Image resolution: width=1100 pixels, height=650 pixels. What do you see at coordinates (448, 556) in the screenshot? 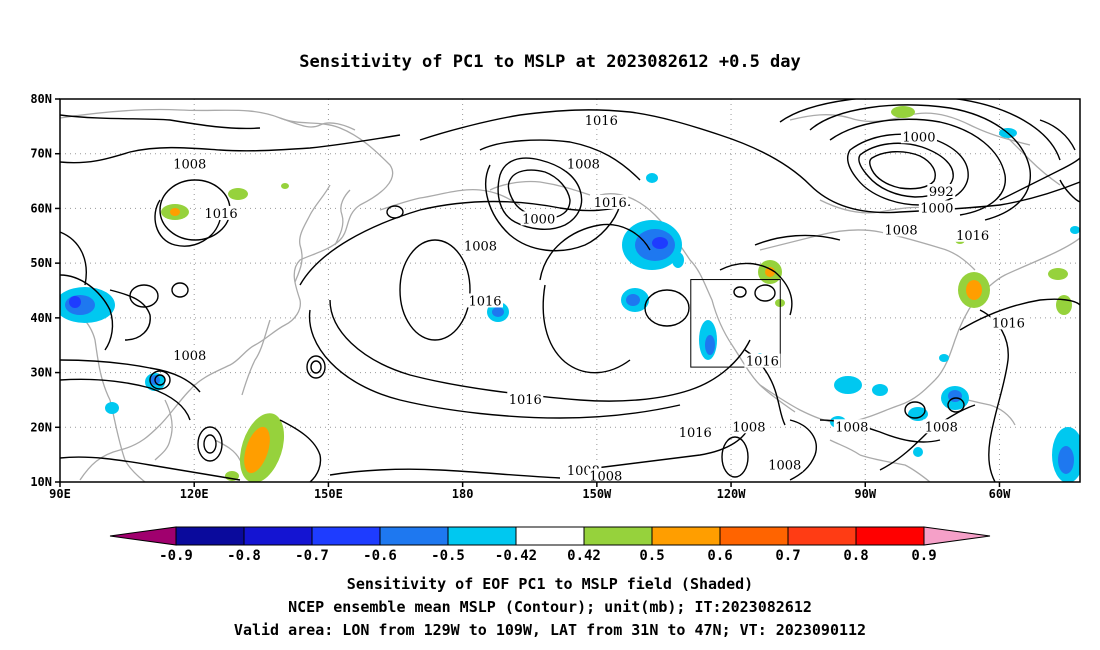
I see `colorbar-label: -0.5` at bounding box center [448, 556].